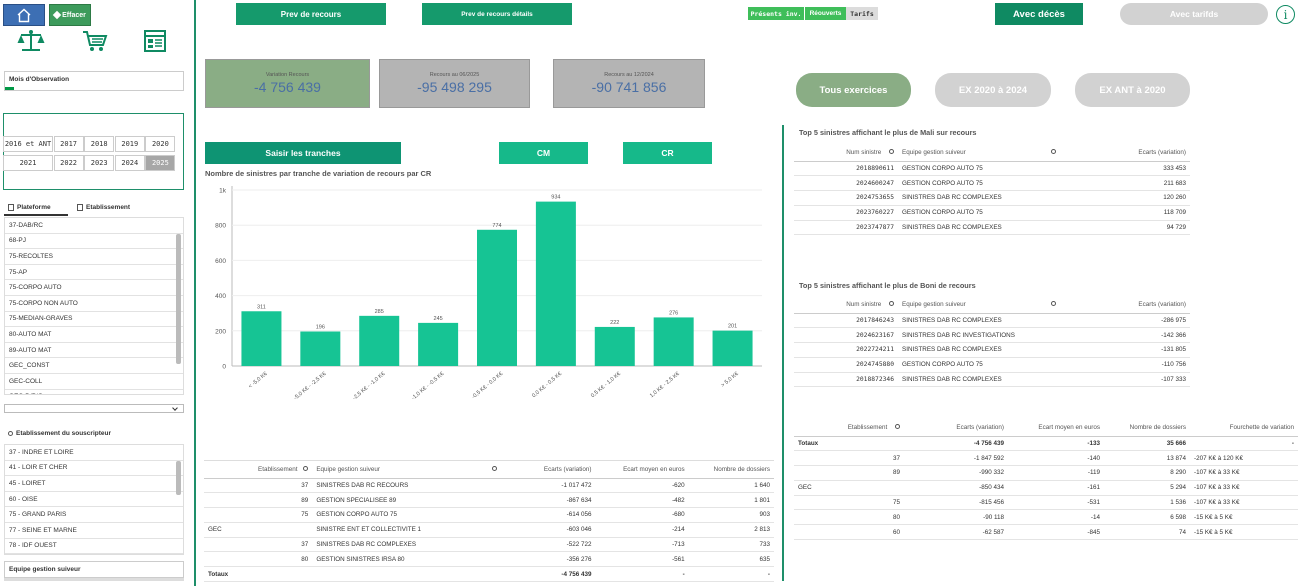 The height and width of the screenshot is (586, 1298). Describe the element at coordinates (31, 41) in the screenshot. I see `scales-icon` at that location.